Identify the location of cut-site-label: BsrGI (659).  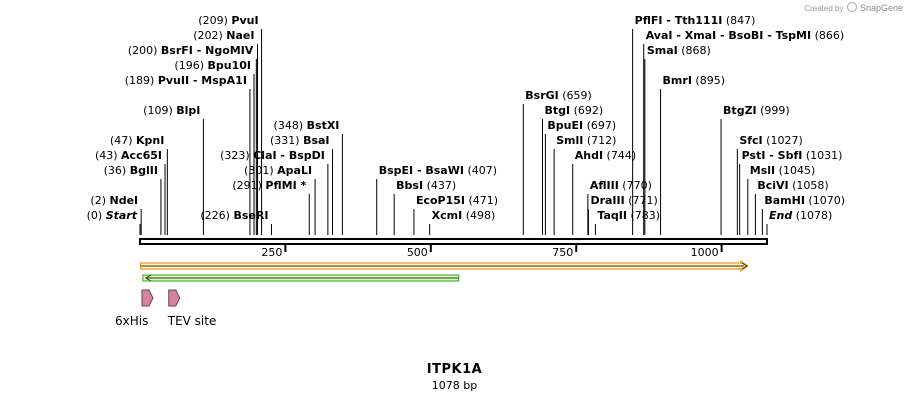
(558, 95).